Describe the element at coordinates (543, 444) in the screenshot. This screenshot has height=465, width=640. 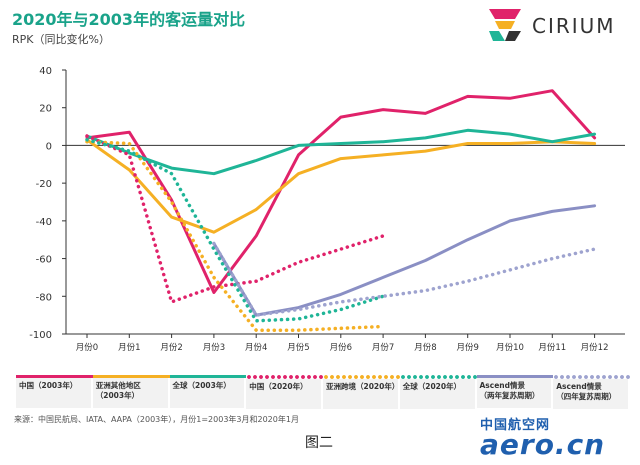
I see `watermark-logo: aero.cn` at that location.